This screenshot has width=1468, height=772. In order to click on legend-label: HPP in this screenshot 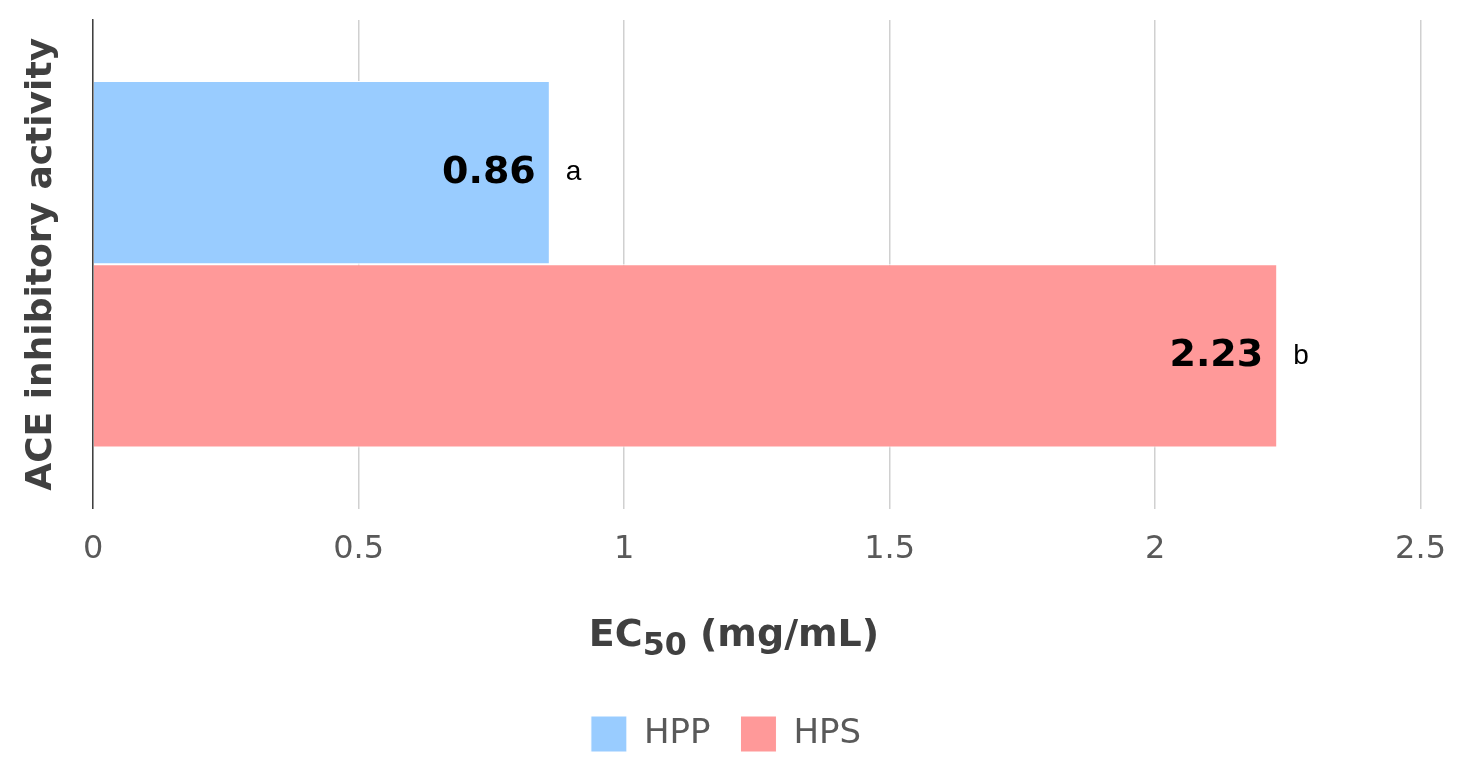, I will do `click(677, 730)`.